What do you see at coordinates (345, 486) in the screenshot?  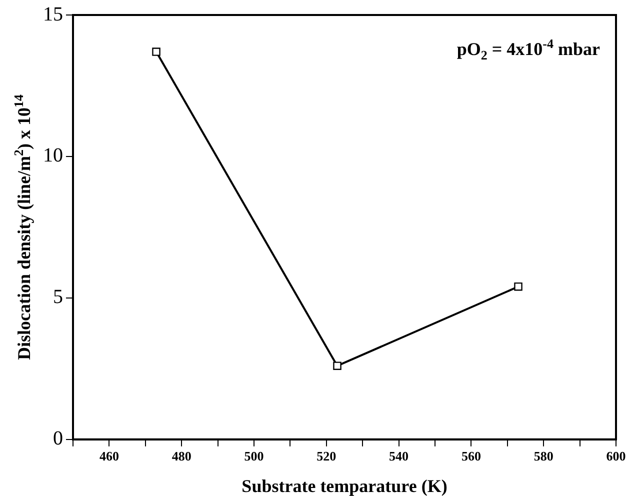 I see `x-axis-title: Substrate temparature (K)` at bounding box center [345, 486].